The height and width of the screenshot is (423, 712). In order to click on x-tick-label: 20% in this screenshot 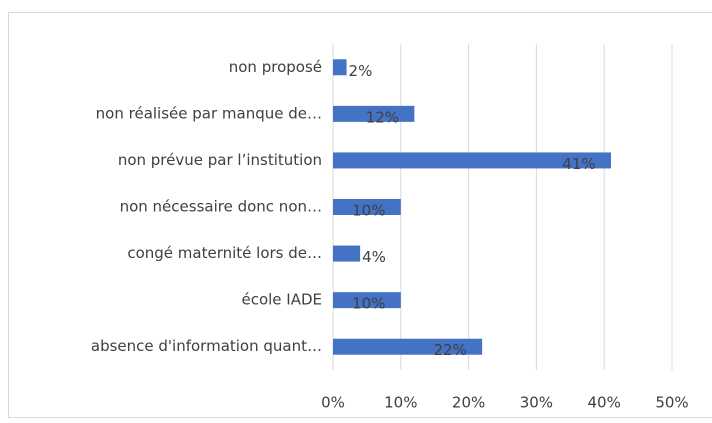, I will do `click(468, 403)`.